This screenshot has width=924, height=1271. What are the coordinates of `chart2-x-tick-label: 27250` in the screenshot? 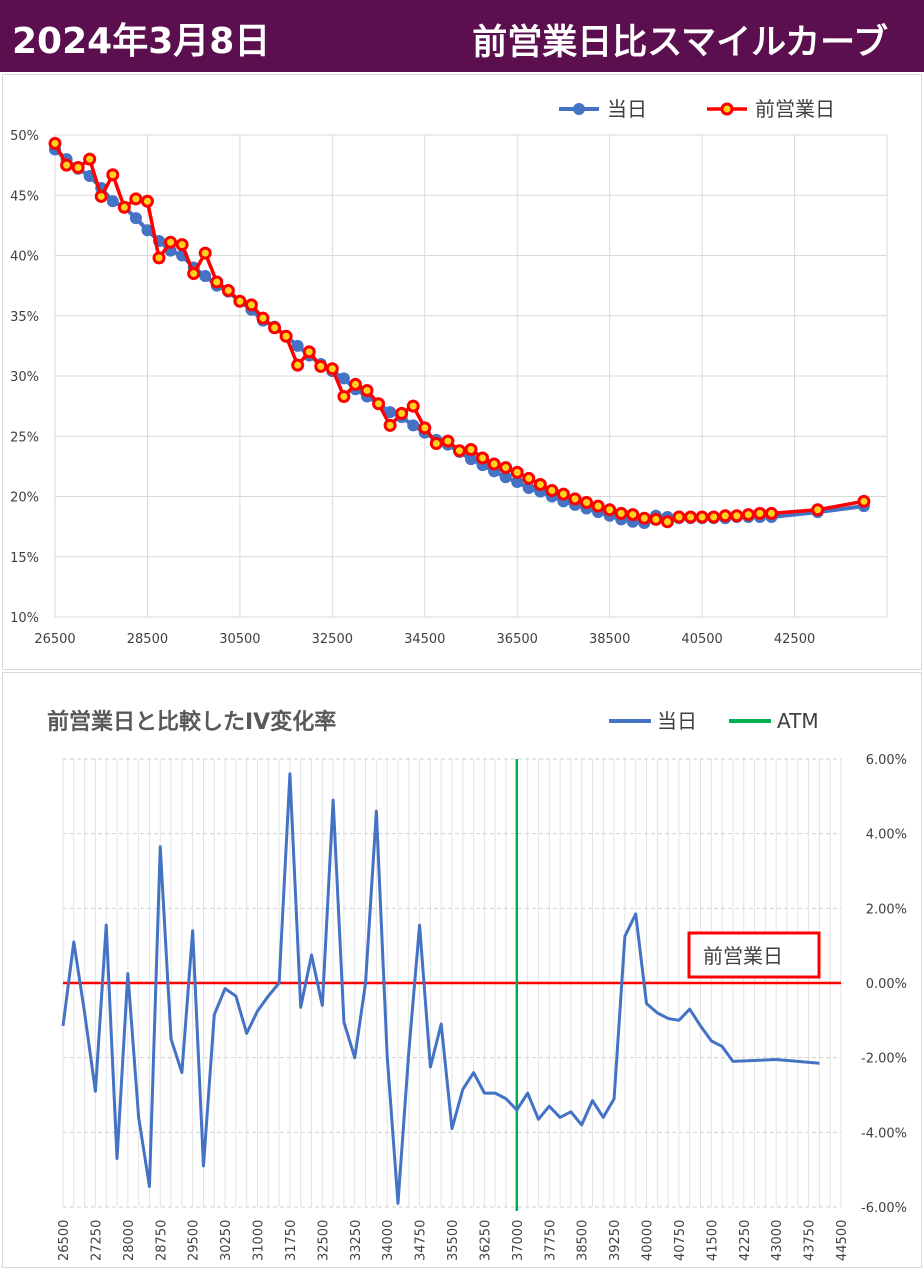 It's located at (96, 1240).